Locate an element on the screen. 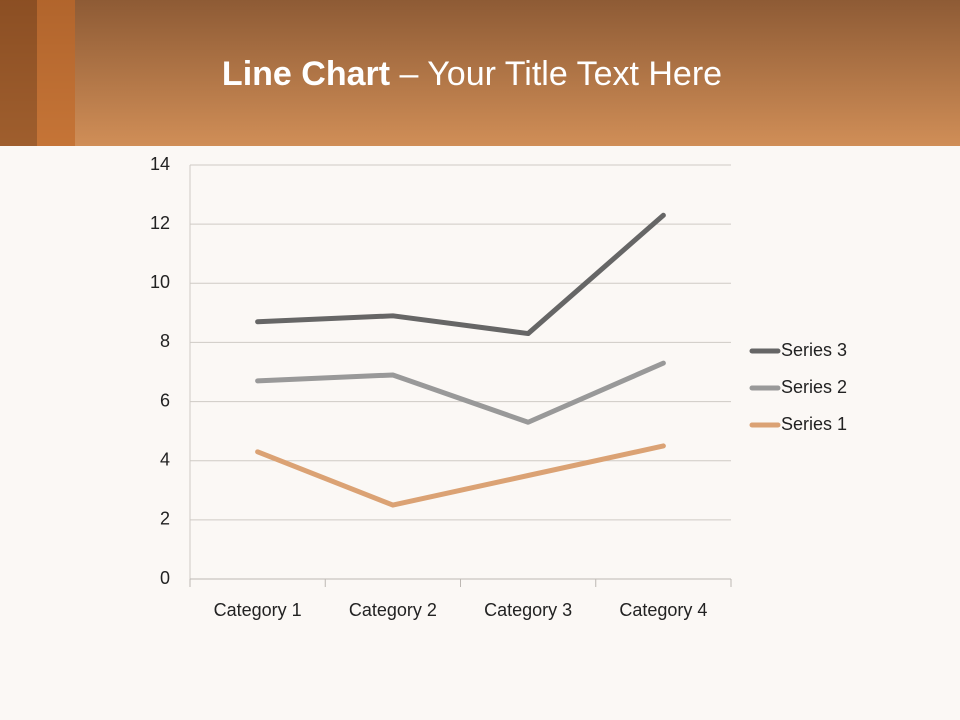  x-tick-label: Category 2 is located at coordinates (393, 610).